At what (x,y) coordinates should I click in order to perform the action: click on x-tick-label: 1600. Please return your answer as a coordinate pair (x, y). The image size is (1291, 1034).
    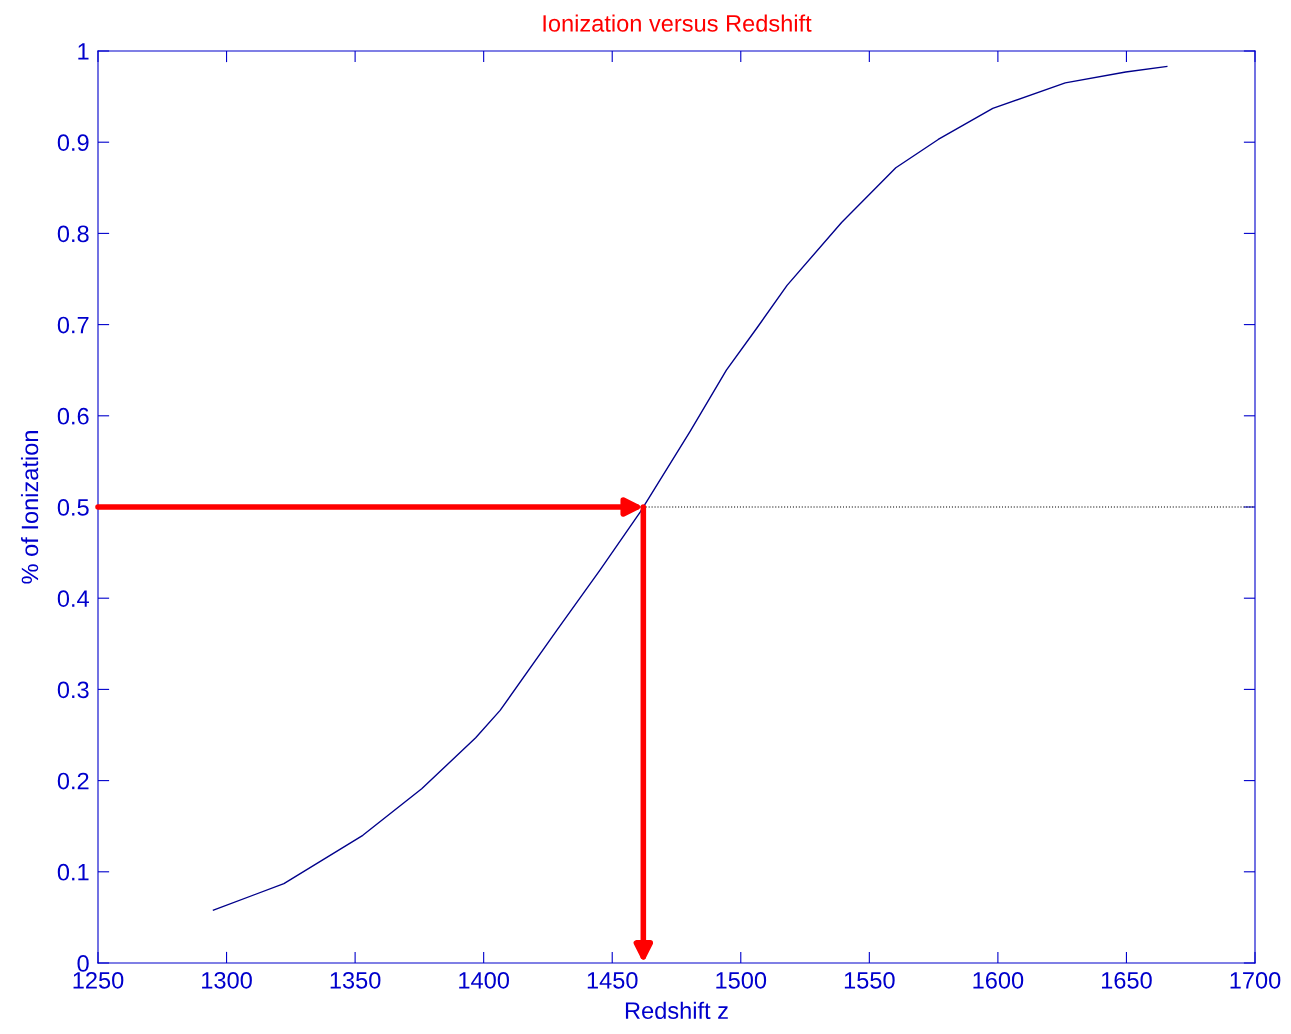
    Looking at the image, I should click on (998, 980).